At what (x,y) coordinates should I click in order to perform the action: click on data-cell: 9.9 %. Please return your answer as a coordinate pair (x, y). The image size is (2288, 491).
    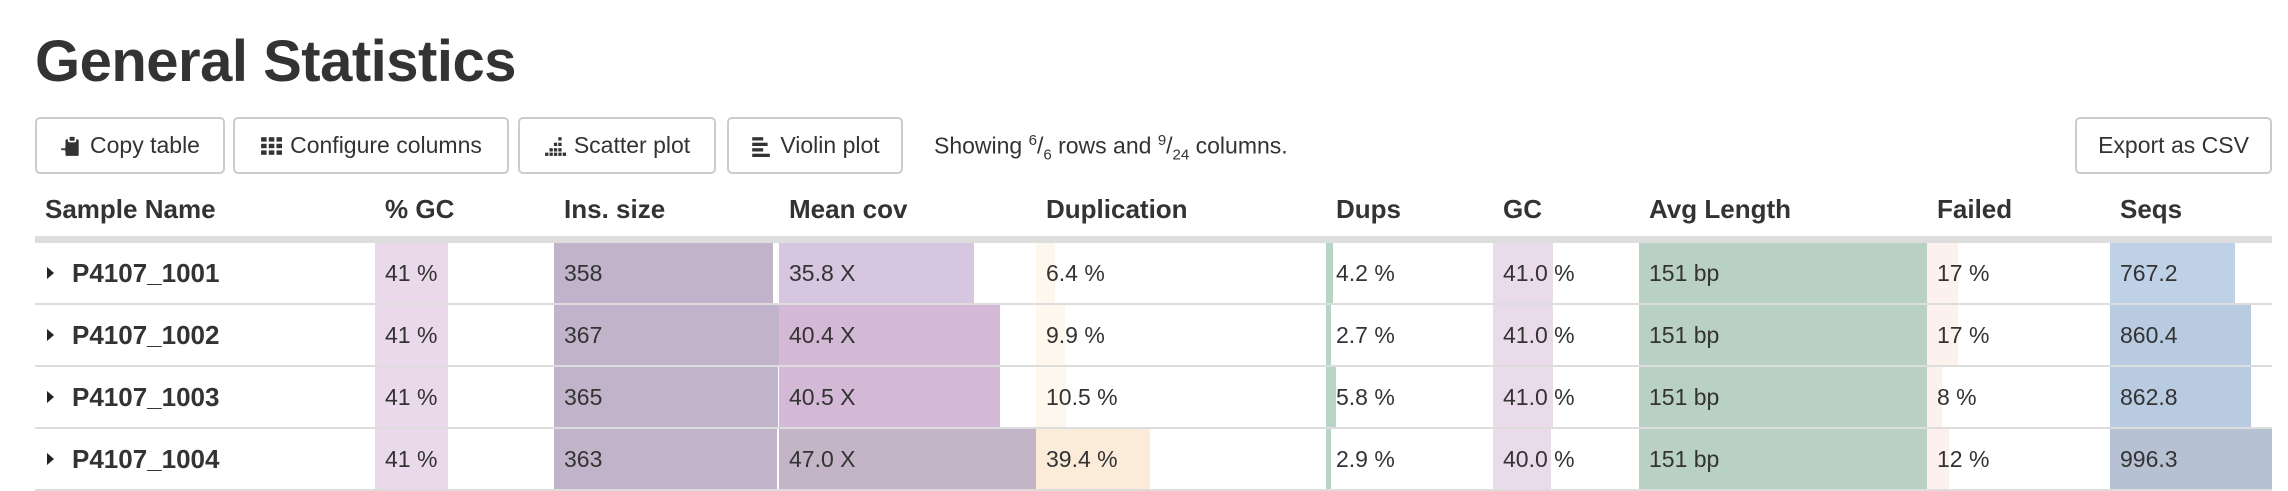
    Looking at the image, I should click on (1181, 335).